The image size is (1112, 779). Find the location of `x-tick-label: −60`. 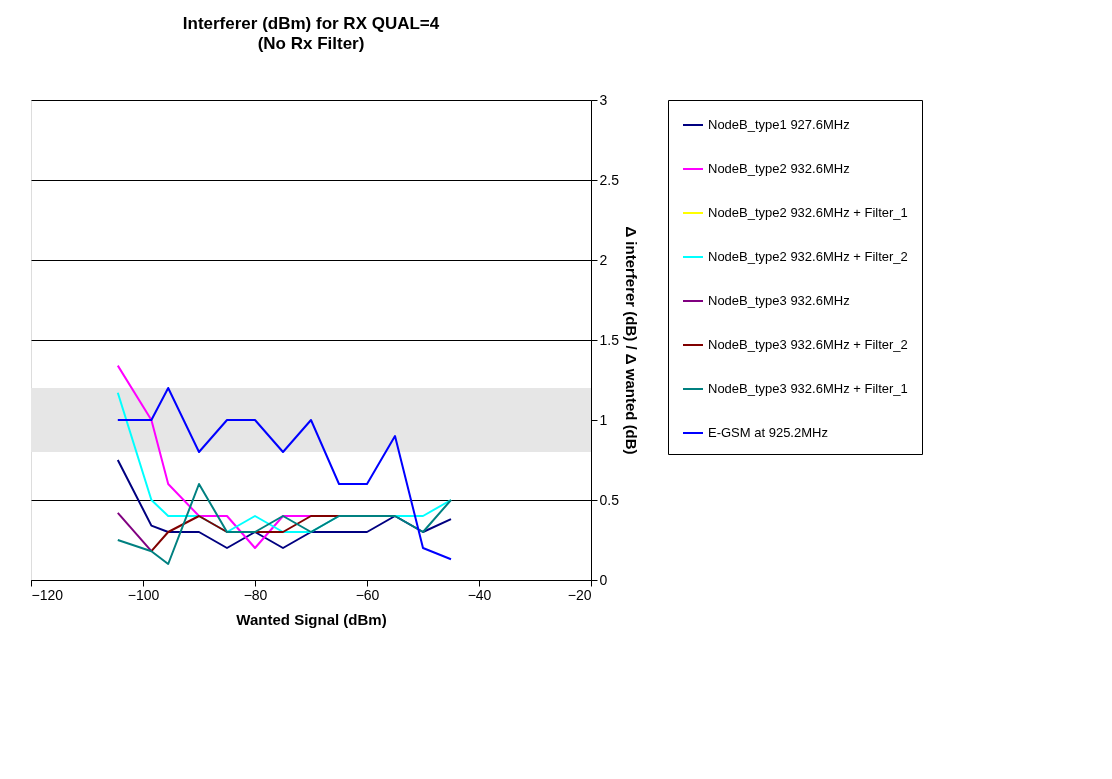

x-tick-label: −60 is located at coordinates (367, 594).